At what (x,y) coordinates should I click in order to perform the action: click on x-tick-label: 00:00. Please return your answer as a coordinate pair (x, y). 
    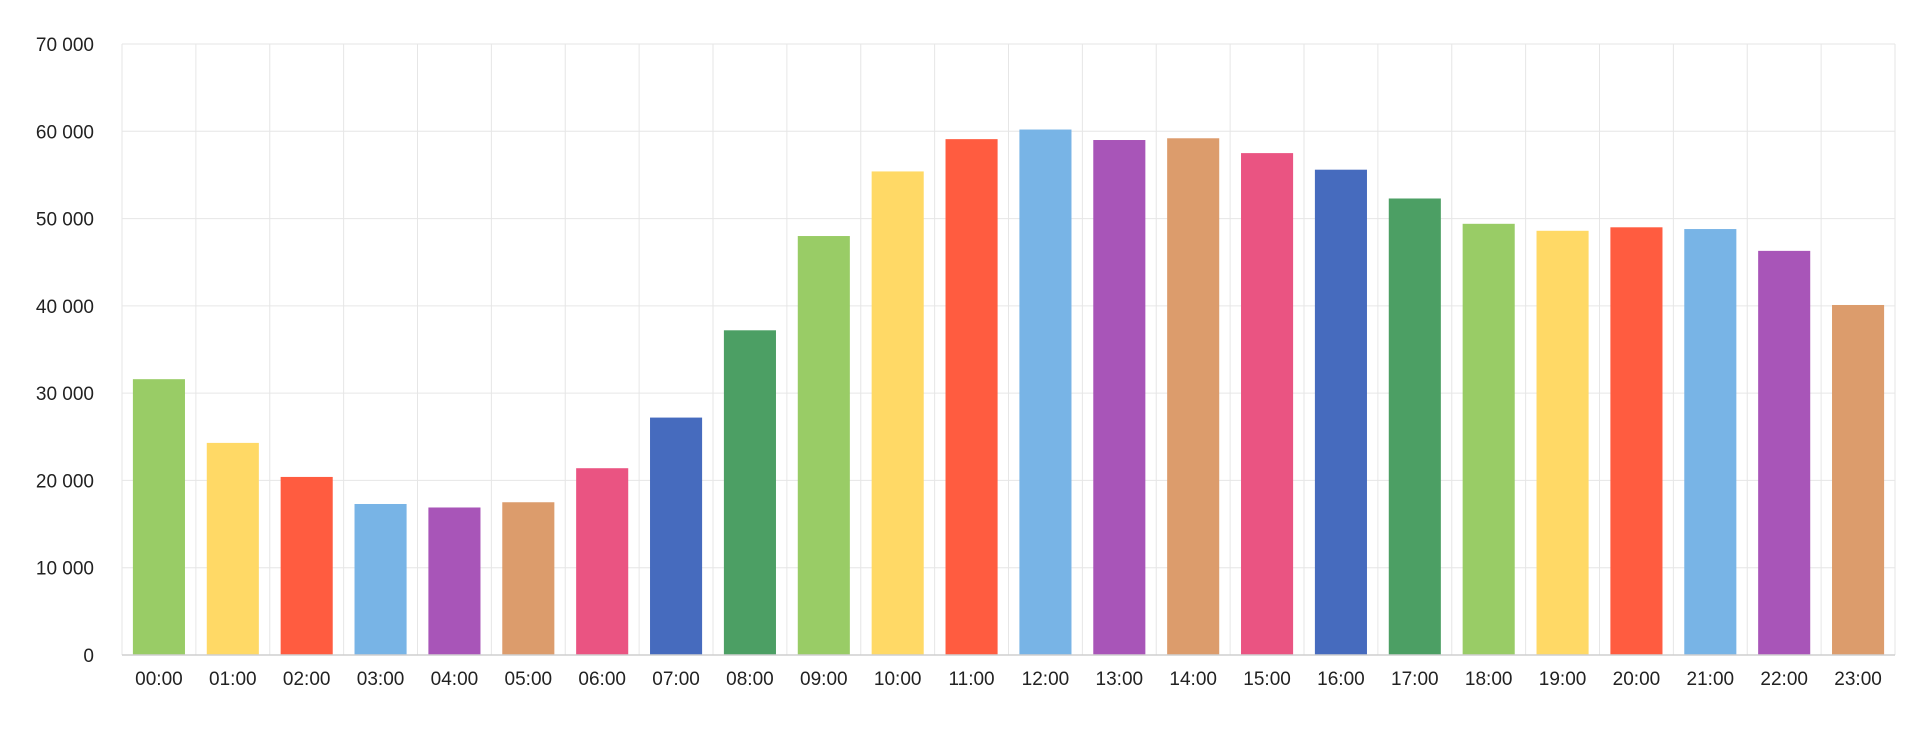
    Looking at the image, I should click on (159, 679).